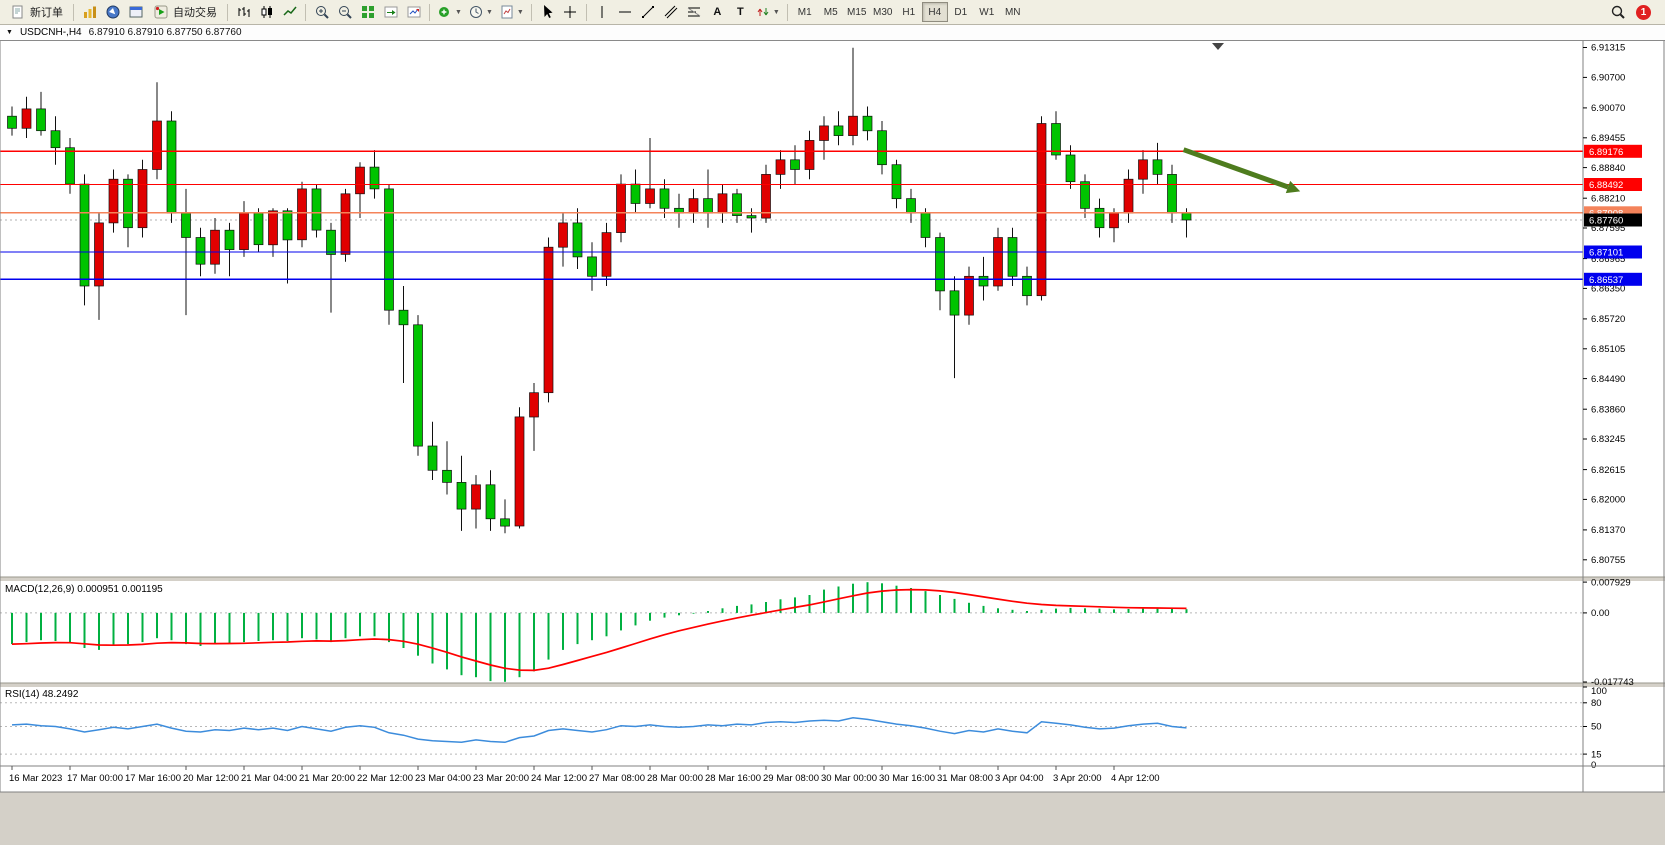 Image resolution: width=1665 pixels, height=845 pixels. I want to click on time-tick-label: 30 Mar 16:00, so click(907, 778).